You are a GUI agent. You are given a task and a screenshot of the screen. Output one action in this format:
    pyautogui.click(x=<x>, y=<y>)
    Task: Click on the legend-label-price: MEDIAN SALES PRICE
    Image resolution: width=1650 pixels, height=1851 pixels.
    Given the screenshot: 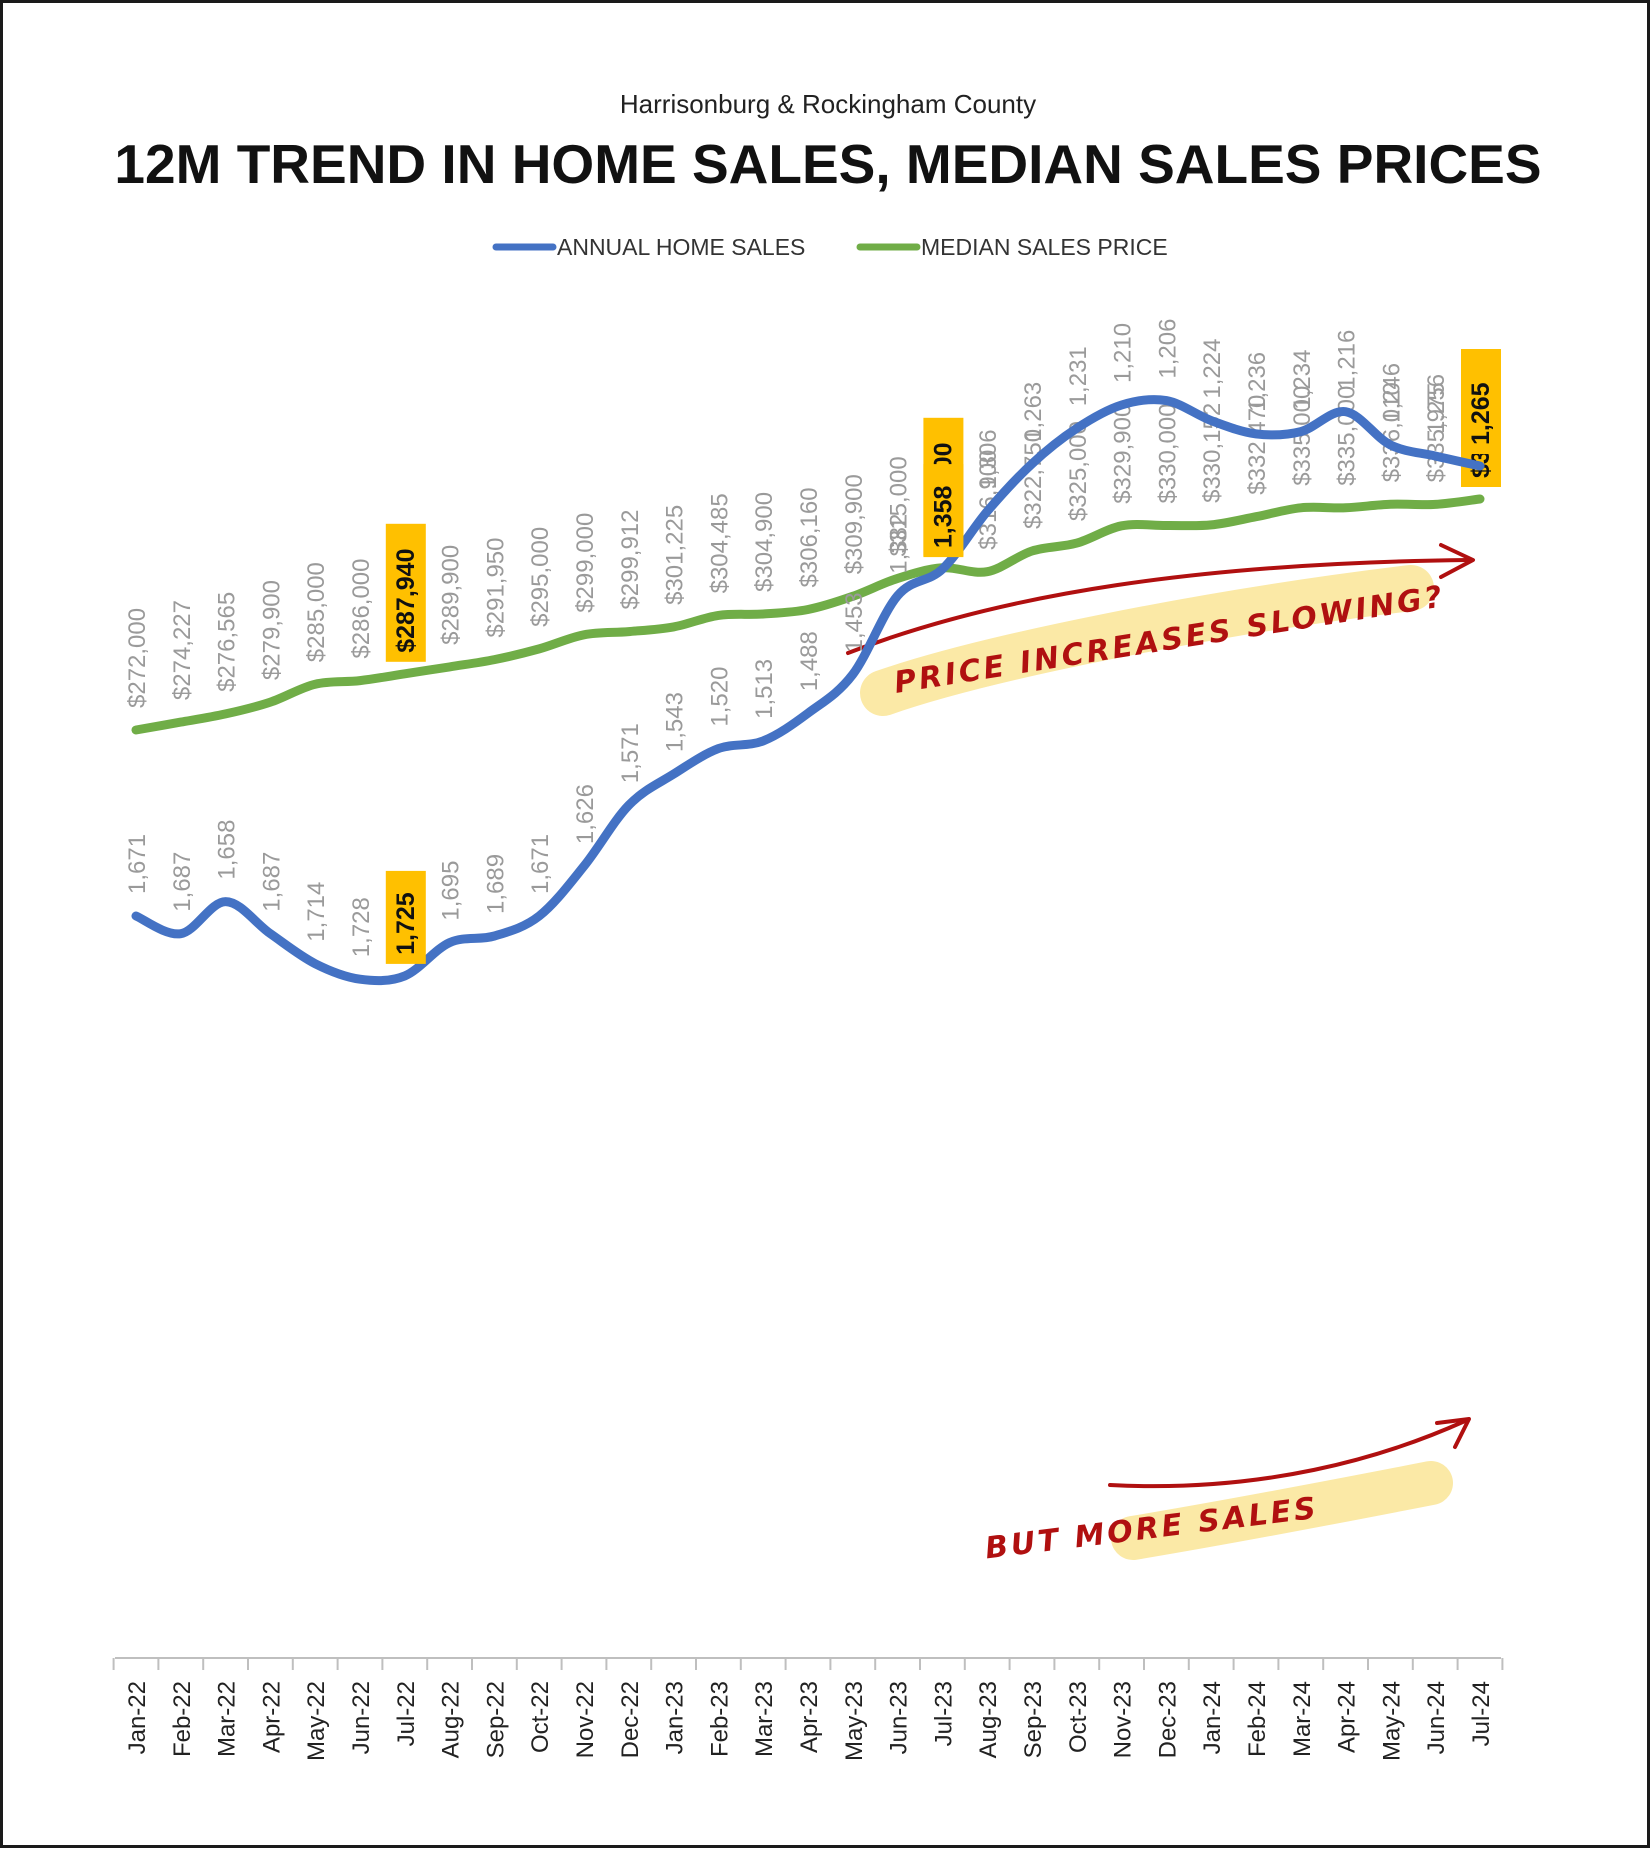 What is the action you would take?
    pyautogui.click(x=1044, y=247)
    